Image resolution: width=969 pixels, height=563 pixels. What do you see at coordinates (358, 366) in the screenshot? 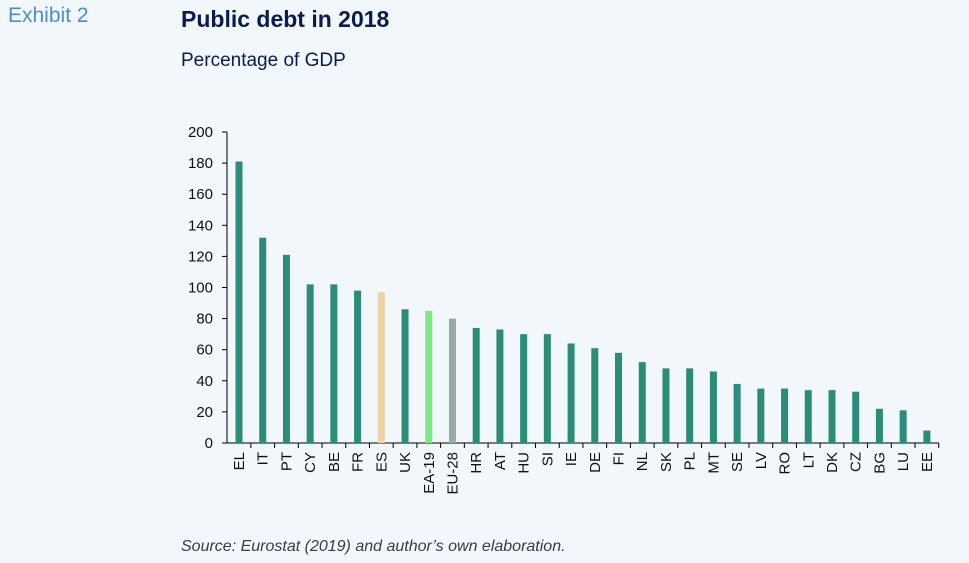
I see `bar-fr` at bounding box center [358, 366].